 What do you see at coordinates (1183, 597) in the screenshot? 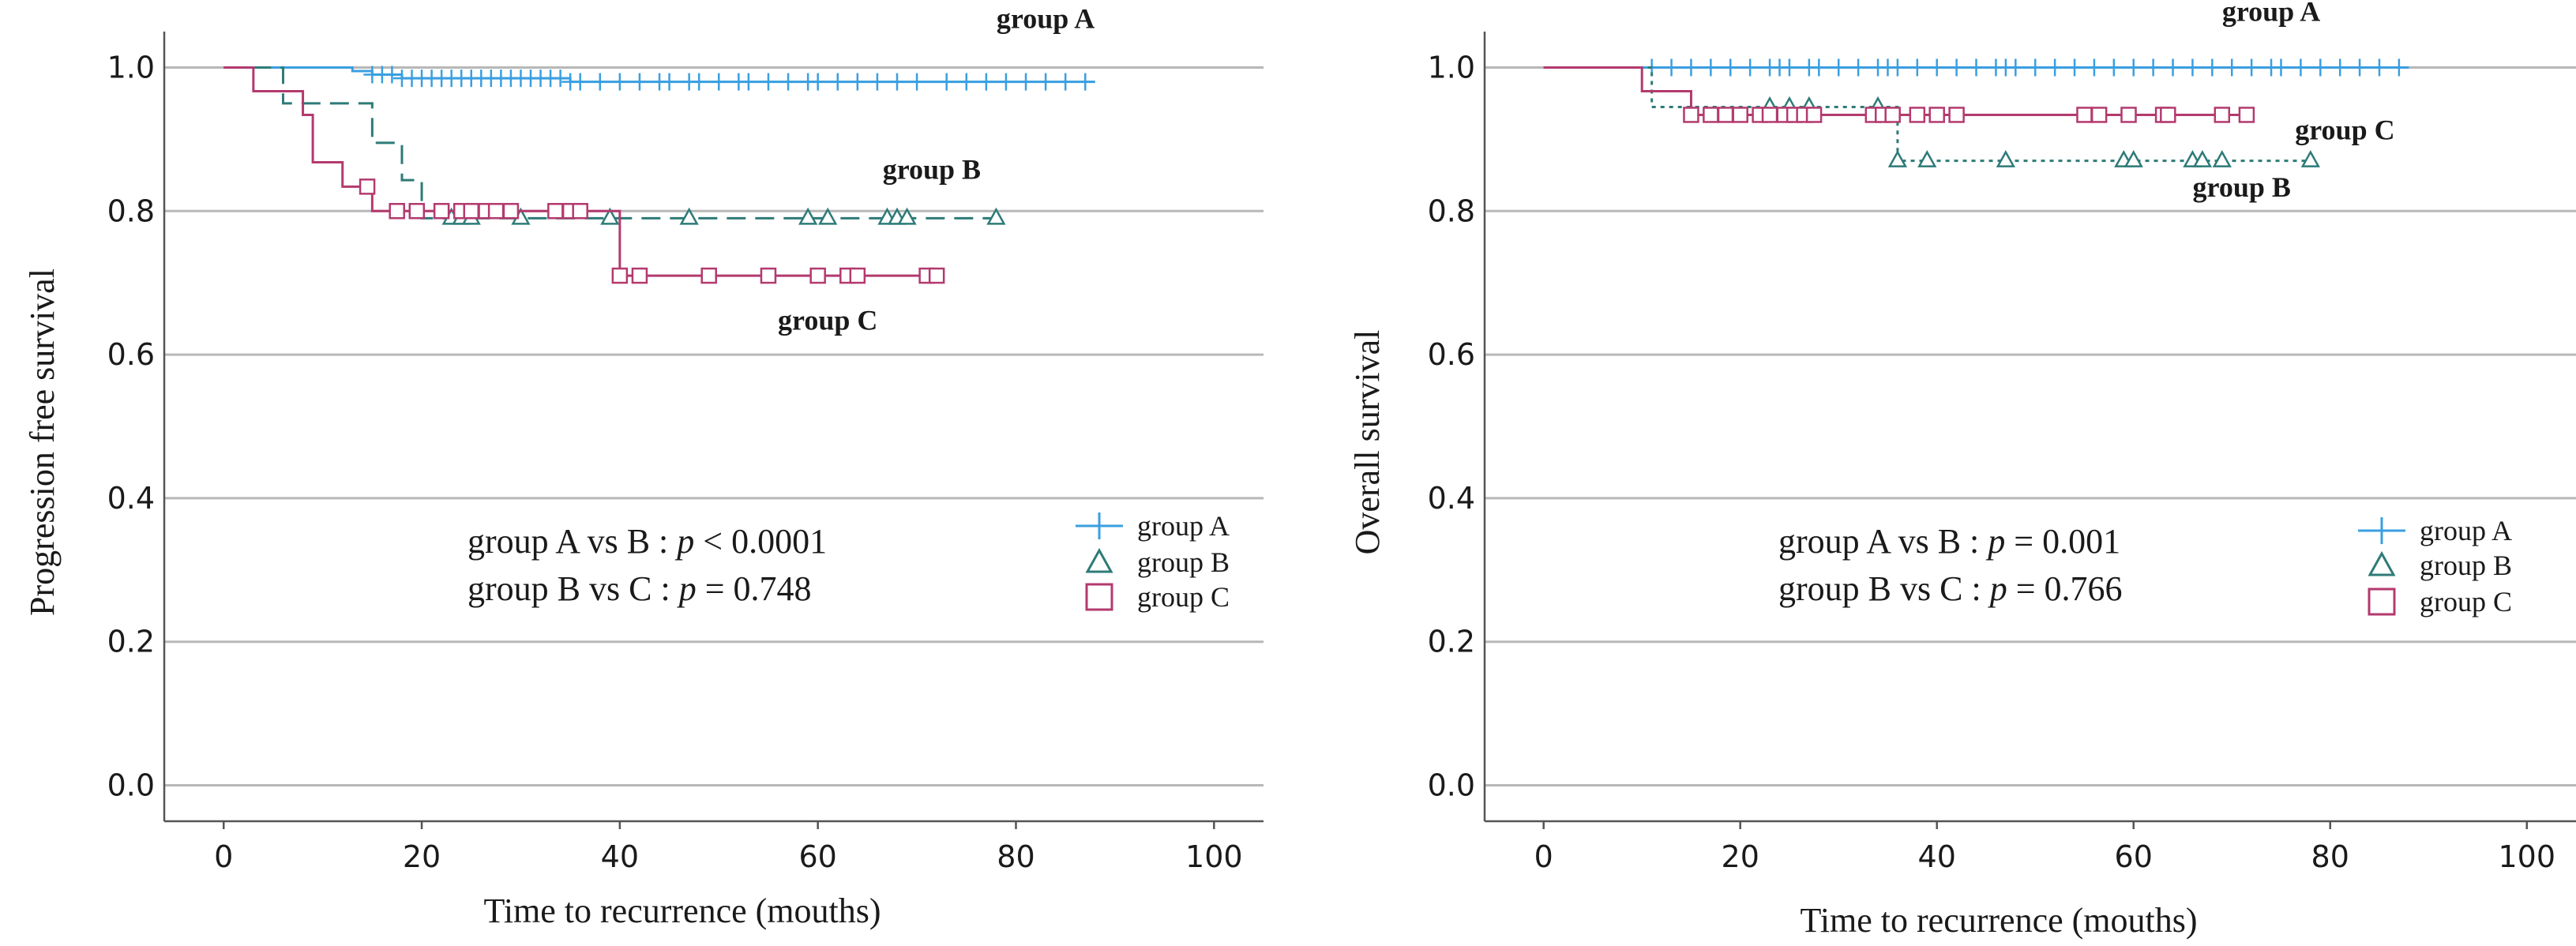
I see `legend-label: group C` at bounding box center [1183, 597].